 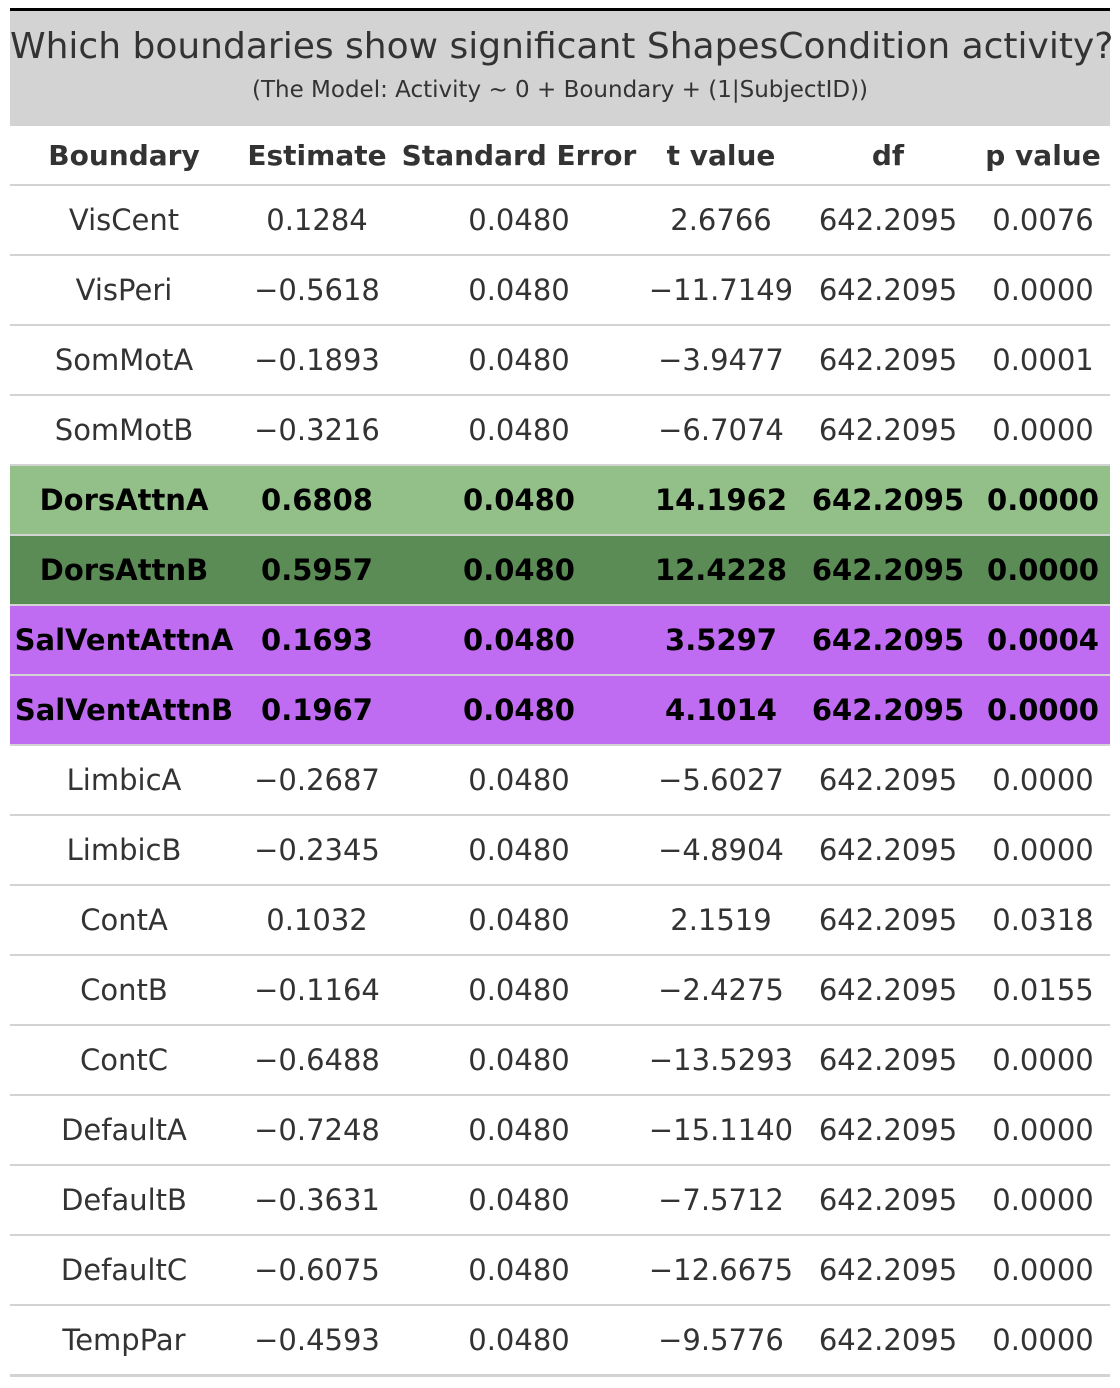 I want to click on cell-boundary: ContC, so click(x=124, y=1060).